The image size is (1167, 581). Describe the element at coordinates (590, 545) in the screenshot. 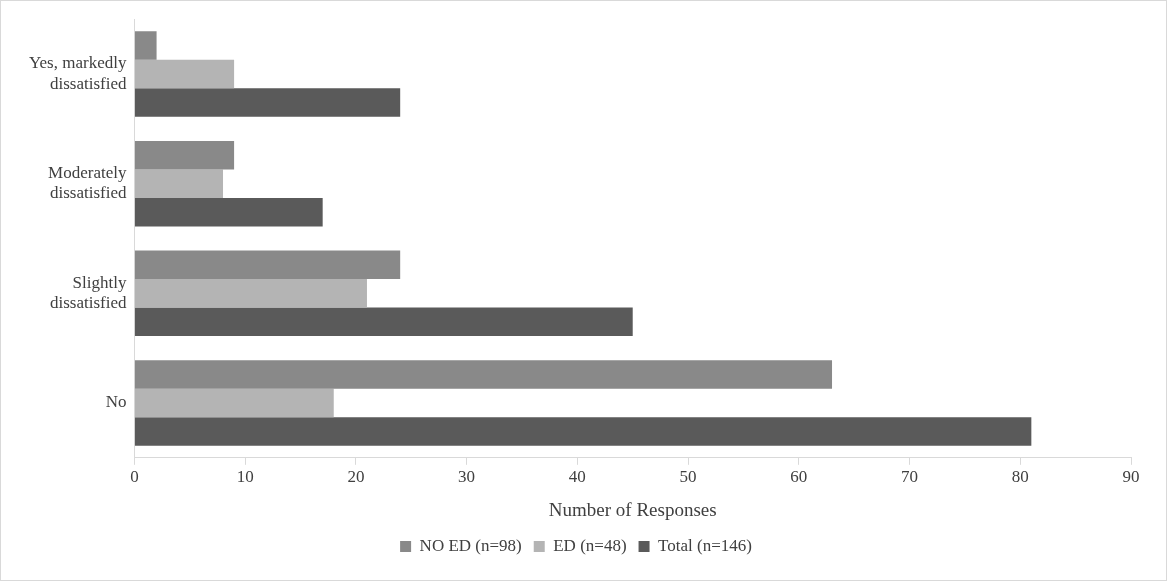

I see `legend-label: ED (n=48)` at that location.